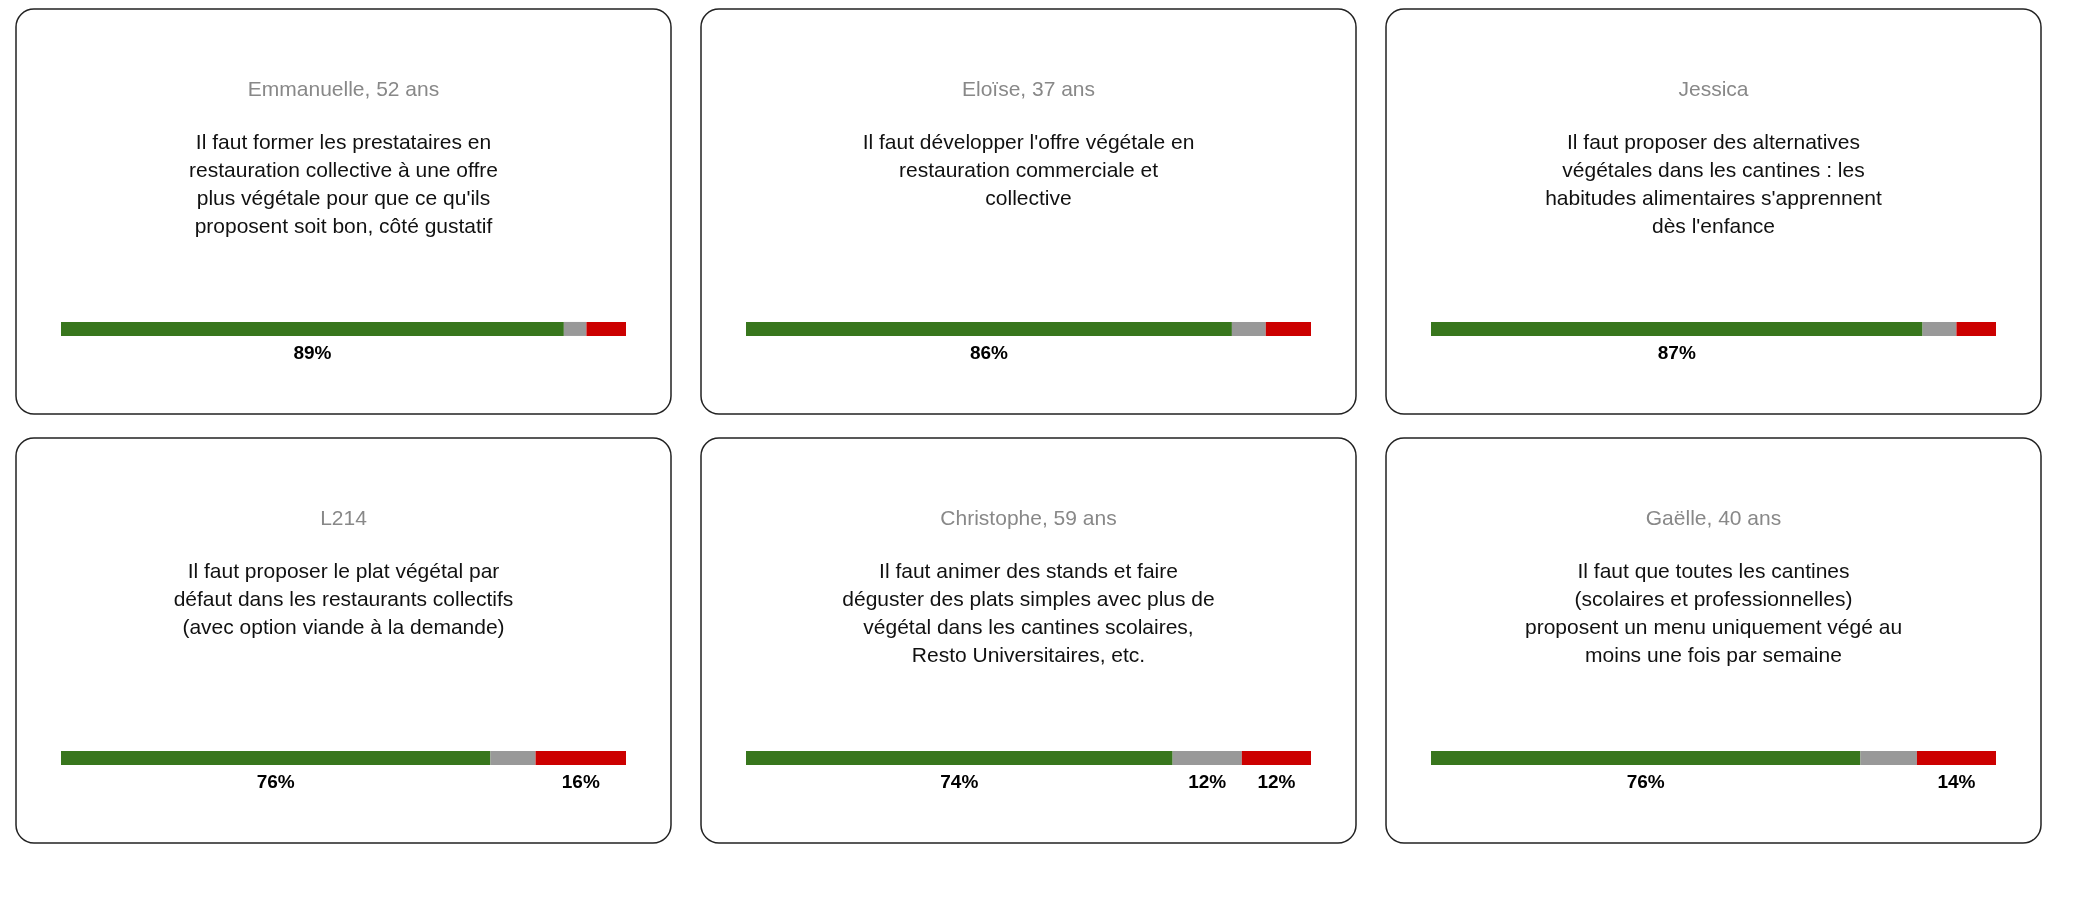 The height and width of the screenshot is (897, 2077). What do you see at coordinates (1713, 88) in the screenshot?
I see `chart-title: Jessica` at bounding box center [1713, 88].